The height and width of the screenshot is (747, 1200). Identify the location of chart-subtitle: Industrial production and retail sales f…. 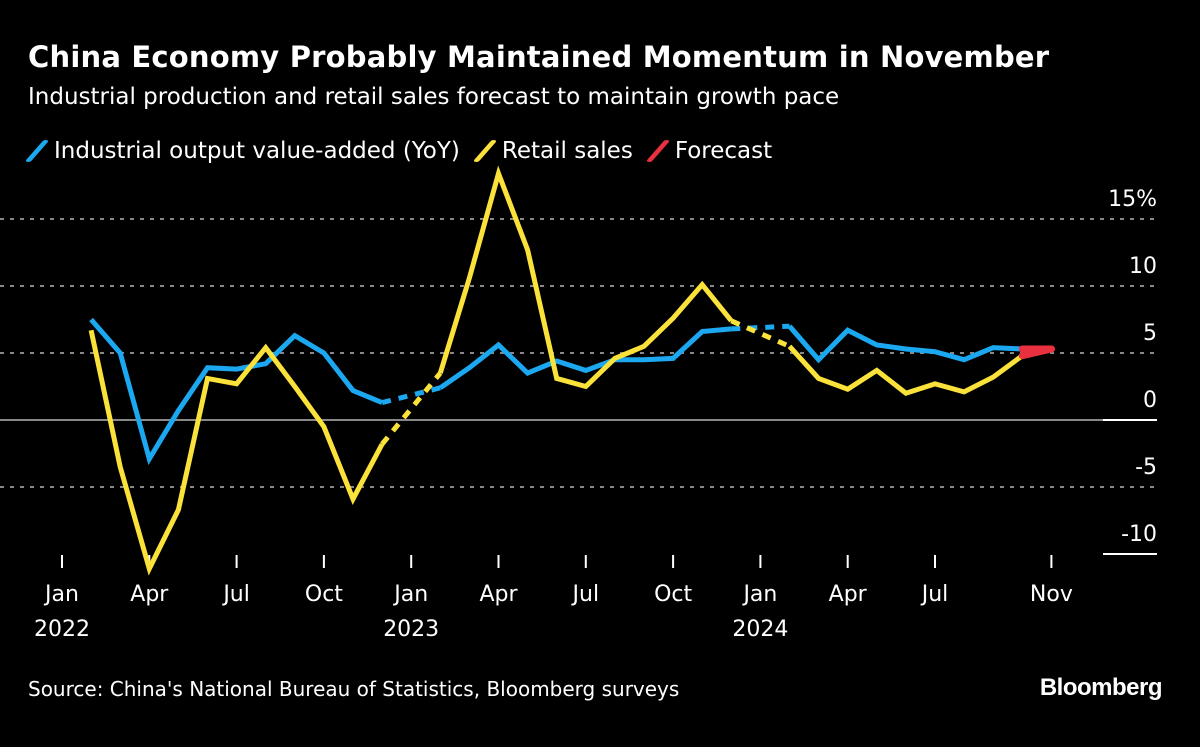
(434, 97).